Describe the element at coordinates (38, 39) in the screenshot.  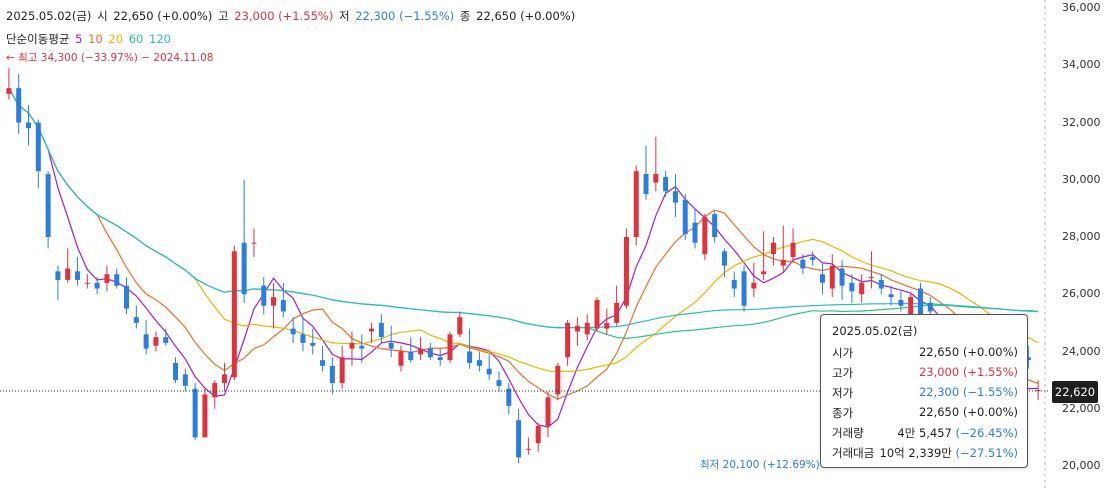
I see `ma-legend-label: 단순이동평균` at that location.